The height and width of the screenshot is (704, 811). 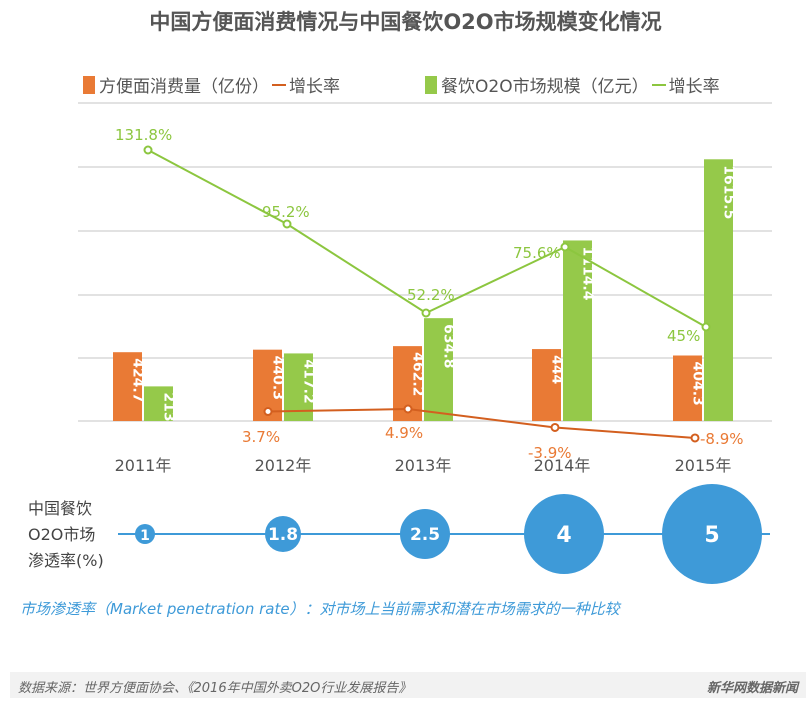 I want to click on orange-line-swatch, so click(x=279, y=84).